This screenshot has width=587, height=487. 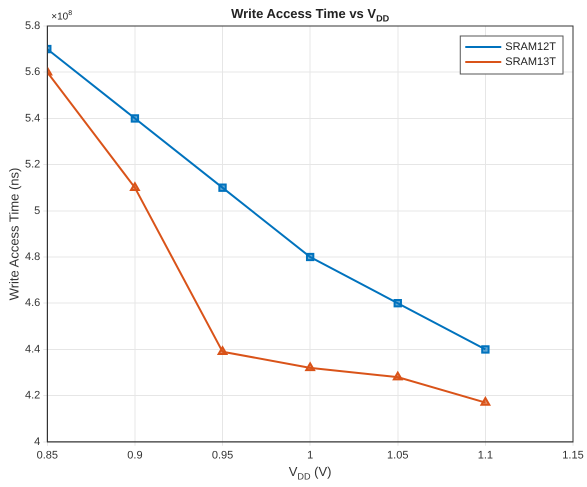 I want to click on y-axis-title: Write Access Time (ns), so click(x=14, y=234).